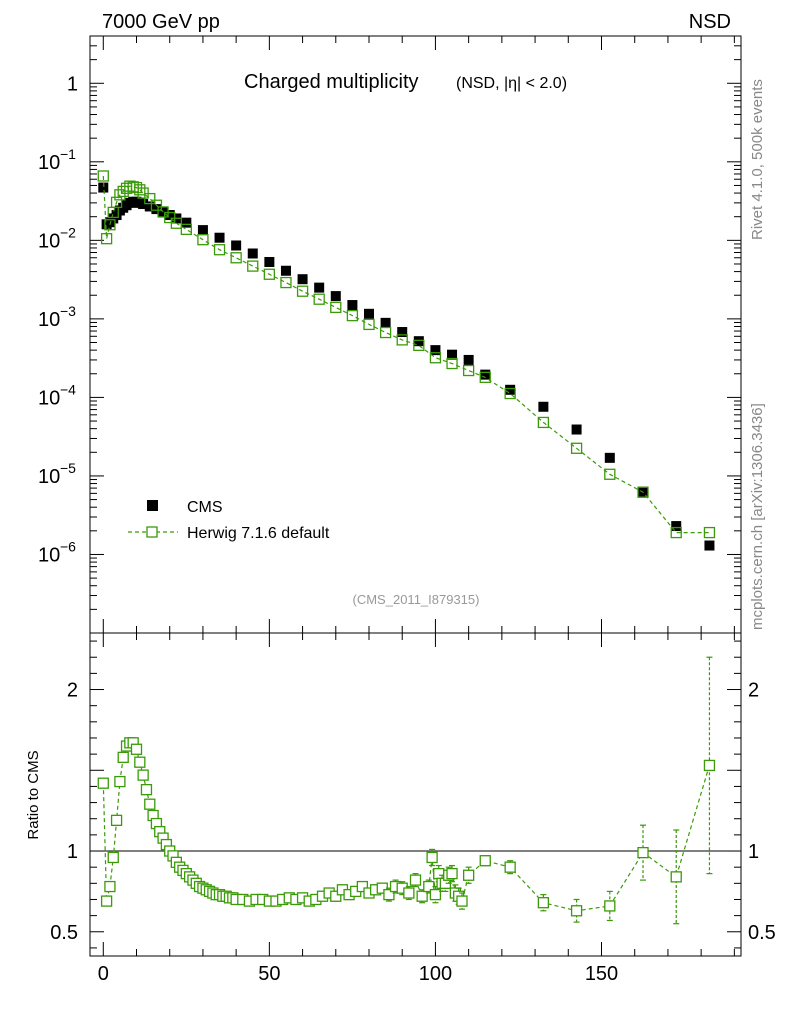 The width and height of the screenshot is (786, 1024). I want to click on ratio-y-tick-label: 2, so click(72, 691).